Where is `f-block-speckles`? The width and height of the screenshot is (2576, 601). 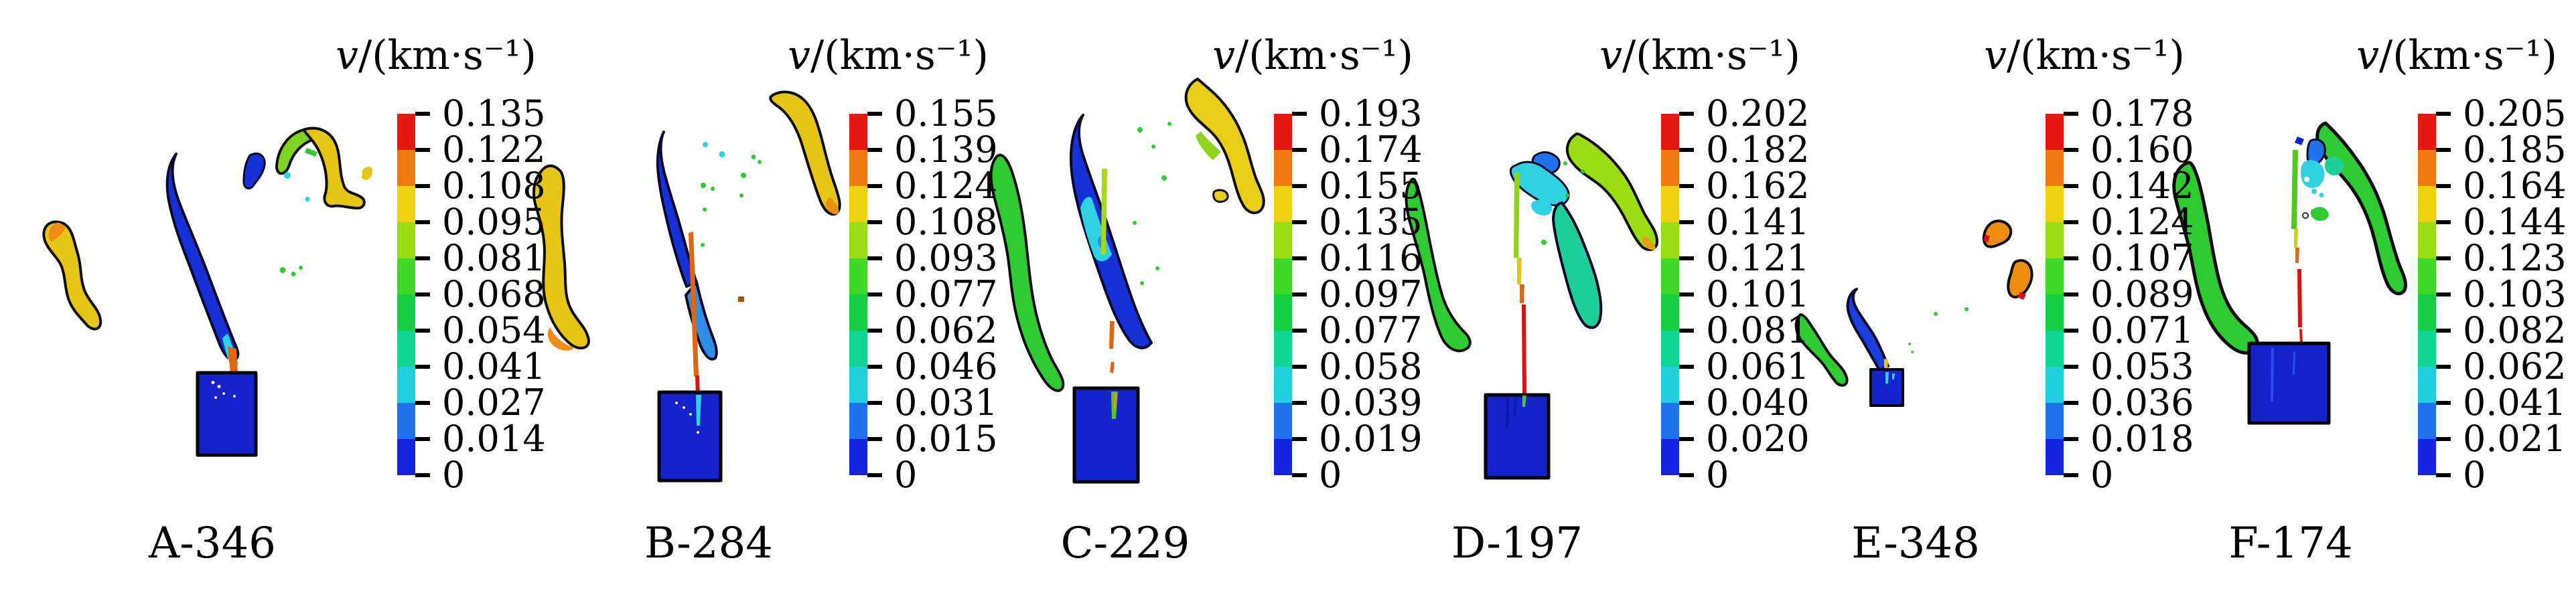 f-block-speckles is located at coordinates (2283, 375).